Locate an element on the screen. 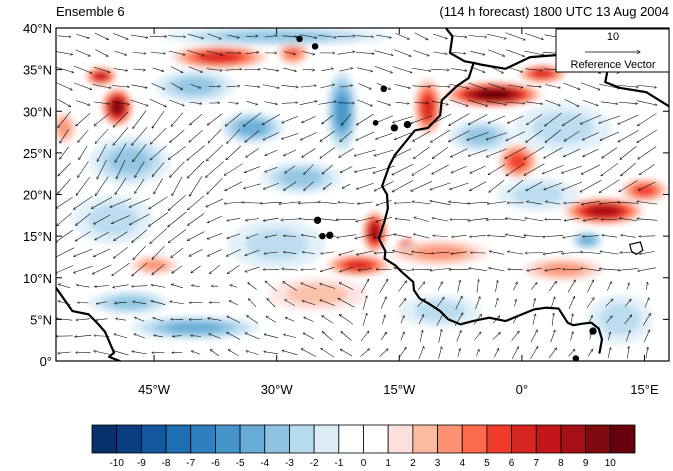  colorbar-tick-label: 6 is located at coordinates (512, 463).